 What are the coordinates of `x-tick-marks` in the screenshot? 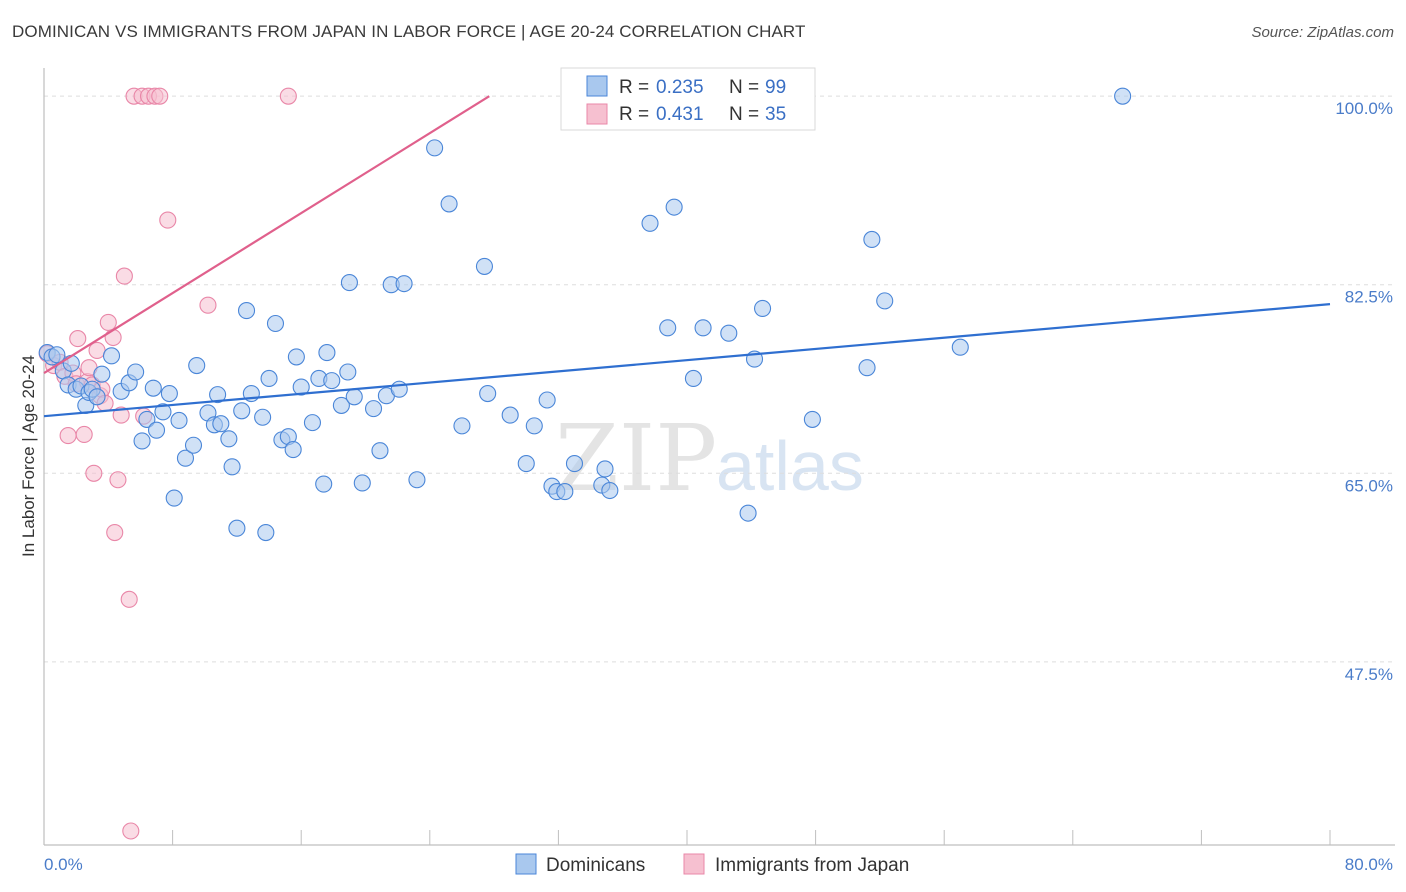 It's located at (687, 837).